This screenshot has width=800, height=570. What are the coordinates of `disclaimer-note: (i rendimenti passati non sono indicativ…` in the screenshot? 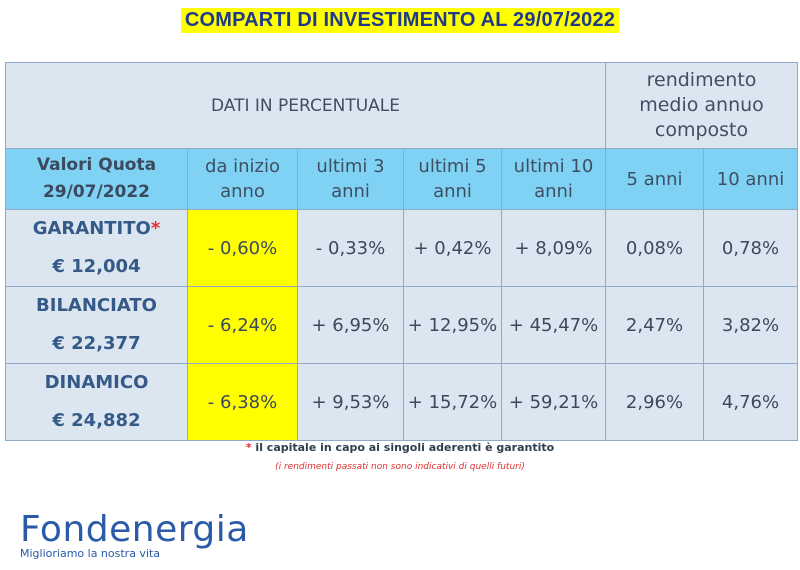 It's located at (400, 467).